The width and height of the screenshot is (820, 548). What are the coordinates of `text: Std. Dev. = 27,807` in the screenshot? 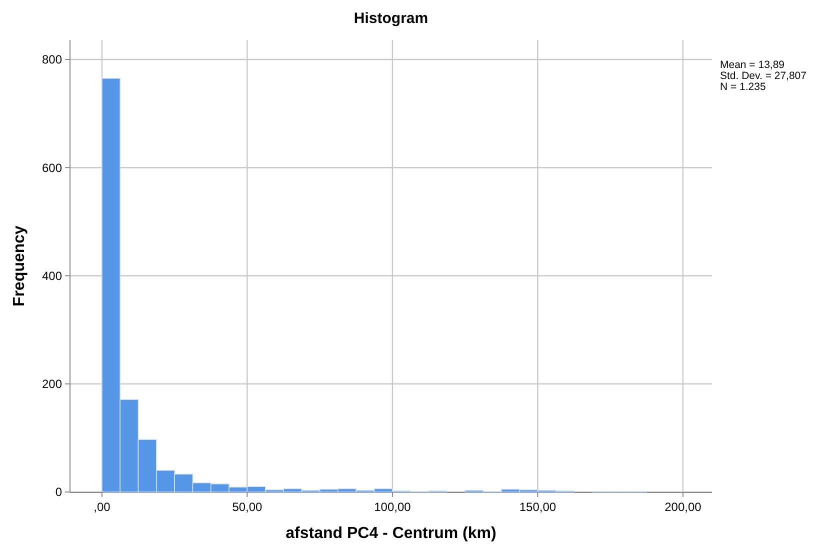 It's located at (763, 76).